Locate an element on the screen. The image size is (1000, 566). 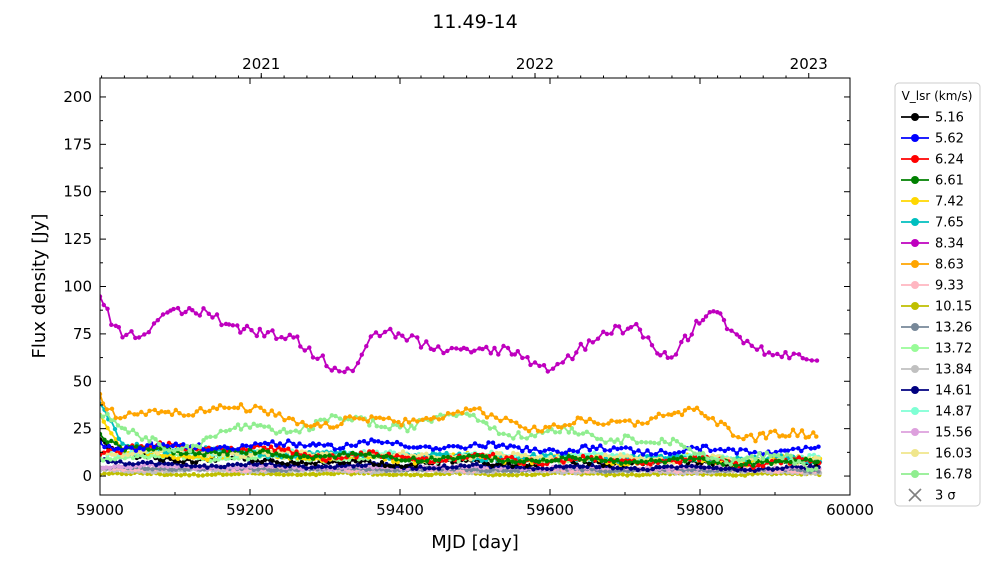
legend-label: 7.42 is located at coordinates (949, 202).